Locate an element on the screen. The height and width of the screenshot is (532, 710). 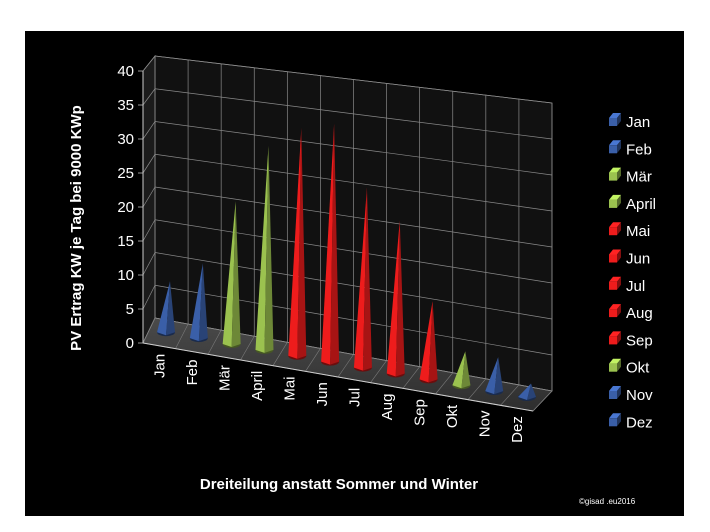
cone-bar-Sep is located at coordinates (428, 342).